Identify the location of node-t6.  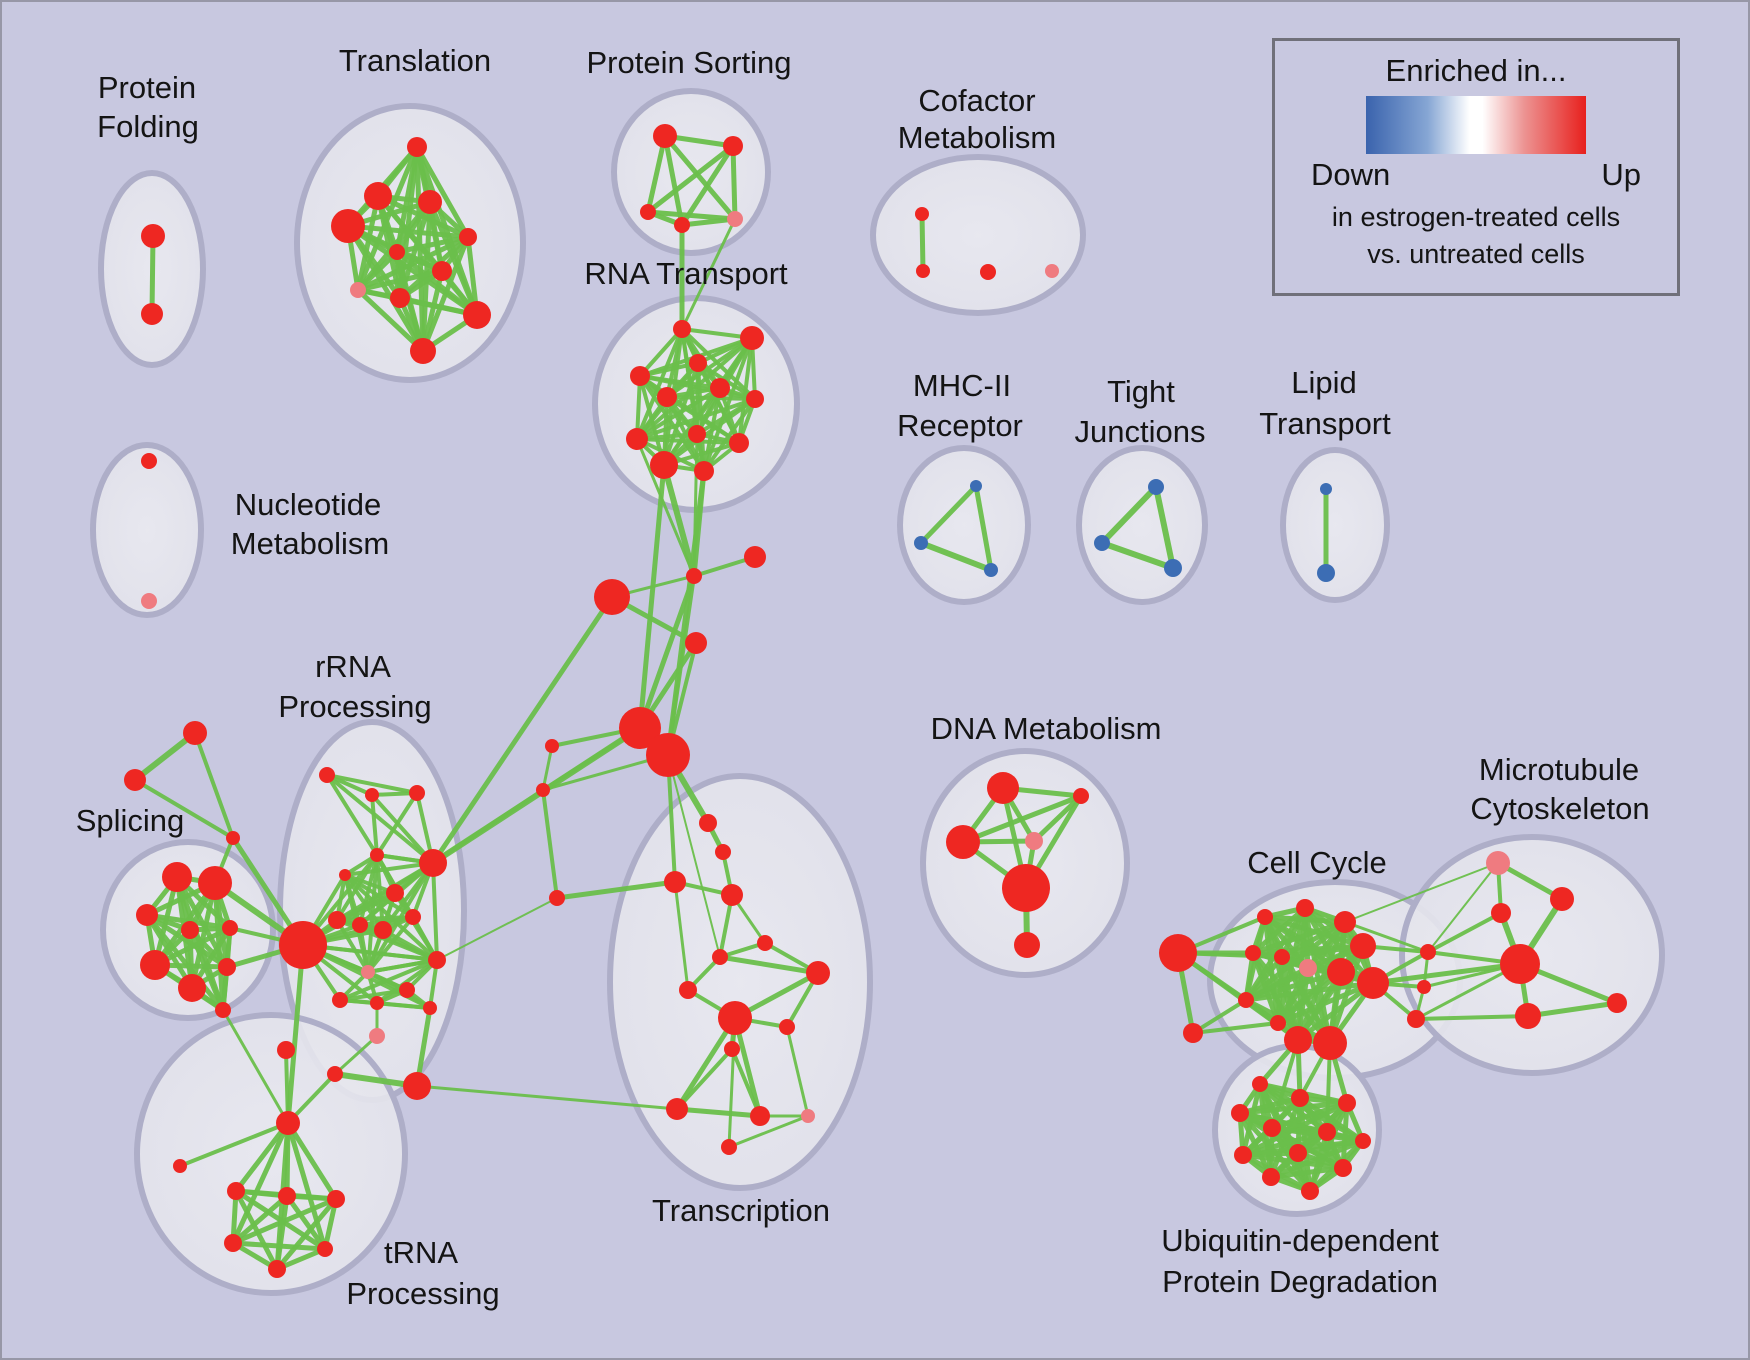
(397, 252).